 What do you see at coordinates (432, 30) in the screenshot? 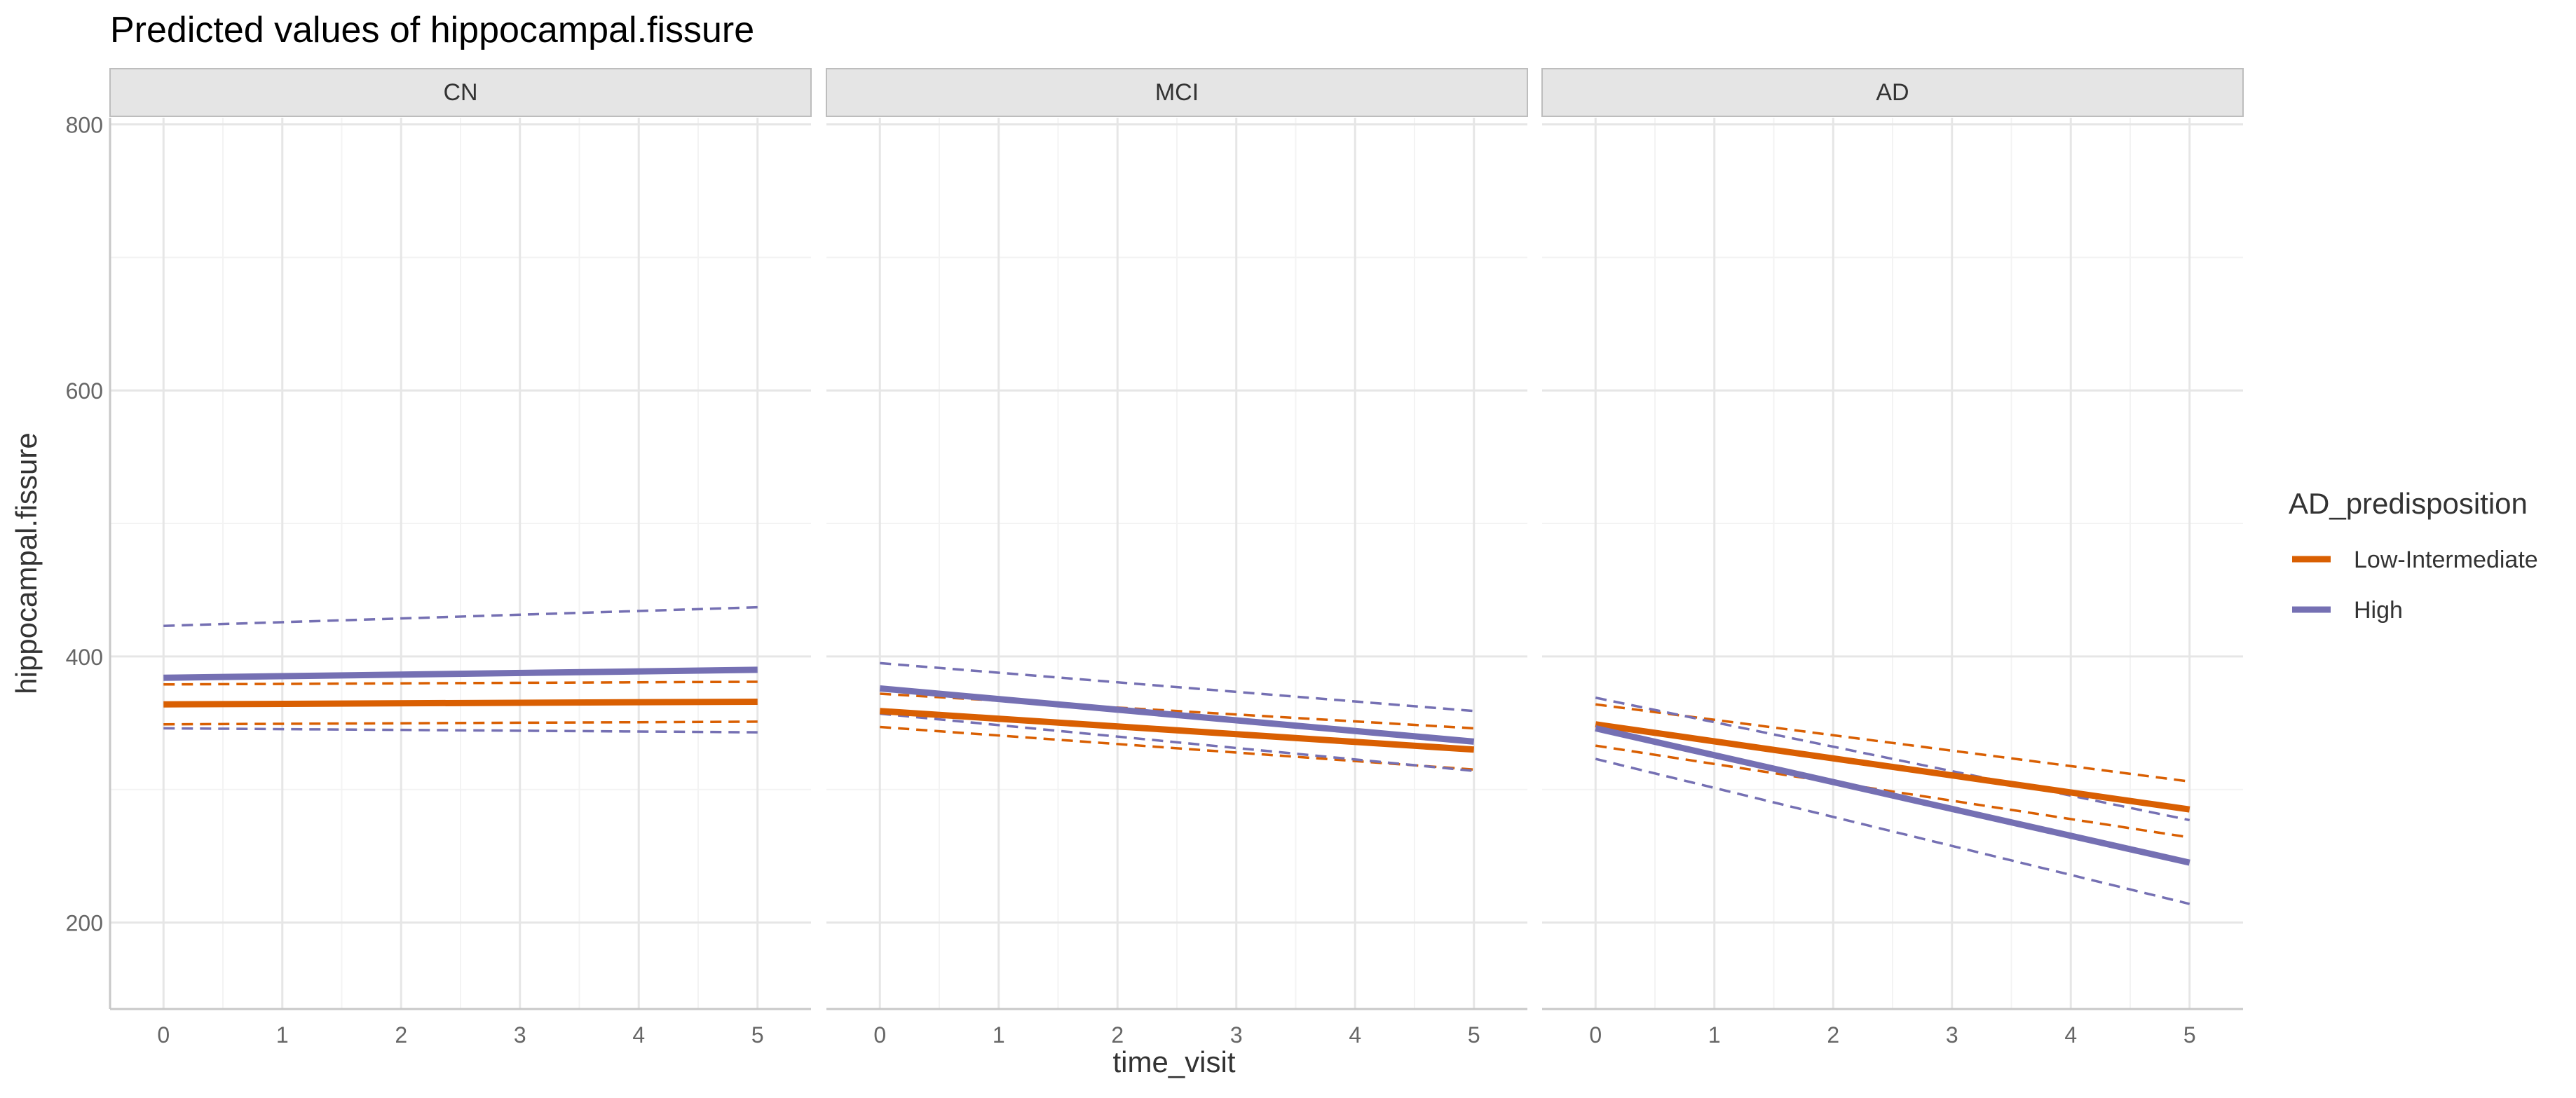
I see `chart-title: Predicted values of hippocampal.fissure` at bounding box center [432, 30].